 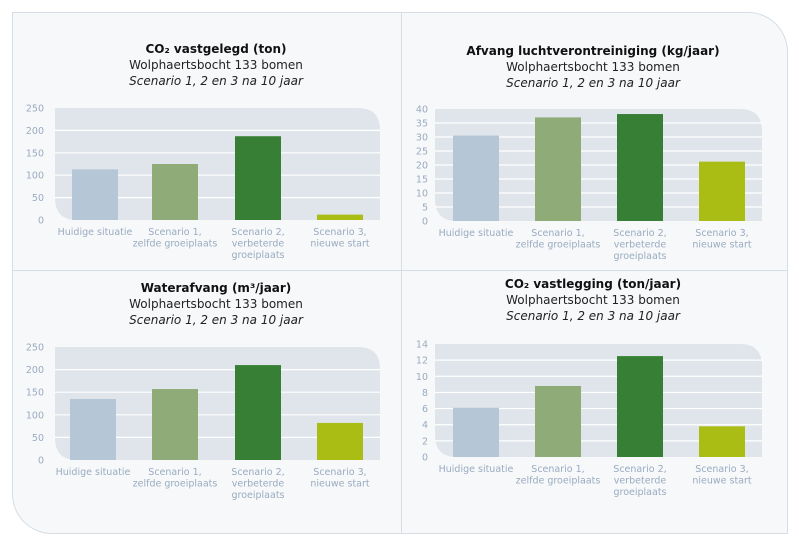 What do you see at coordinates (425, 208) in the screenshot?
I see `y-tick-label: 5` at bounding box center [425, 208].